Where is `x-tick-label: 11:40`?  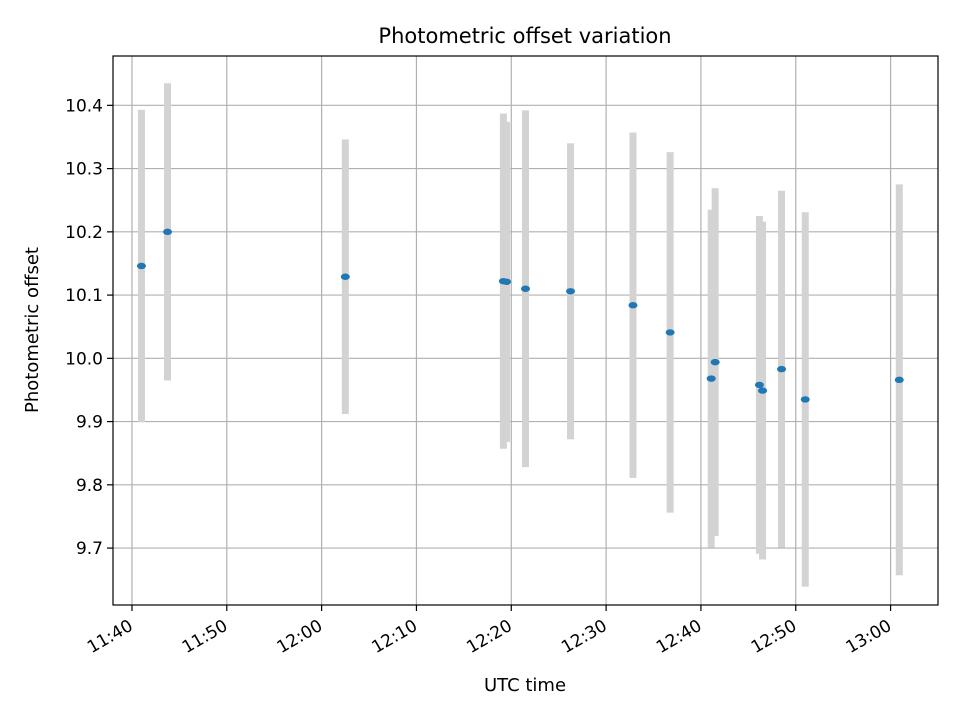 x-tick-label: 11:40 is located at coordinates (110, 637).